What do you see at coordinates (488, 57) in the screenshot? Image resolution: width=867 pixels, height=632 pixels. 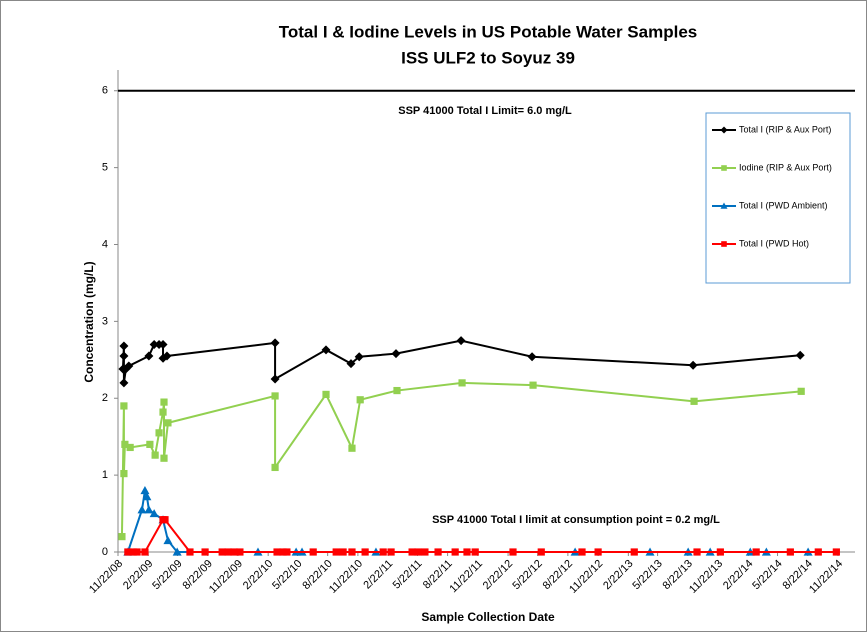 I see `chart-subtitle: ISS ULF2 to Soyuz 39` at bounding box center [488, 57].